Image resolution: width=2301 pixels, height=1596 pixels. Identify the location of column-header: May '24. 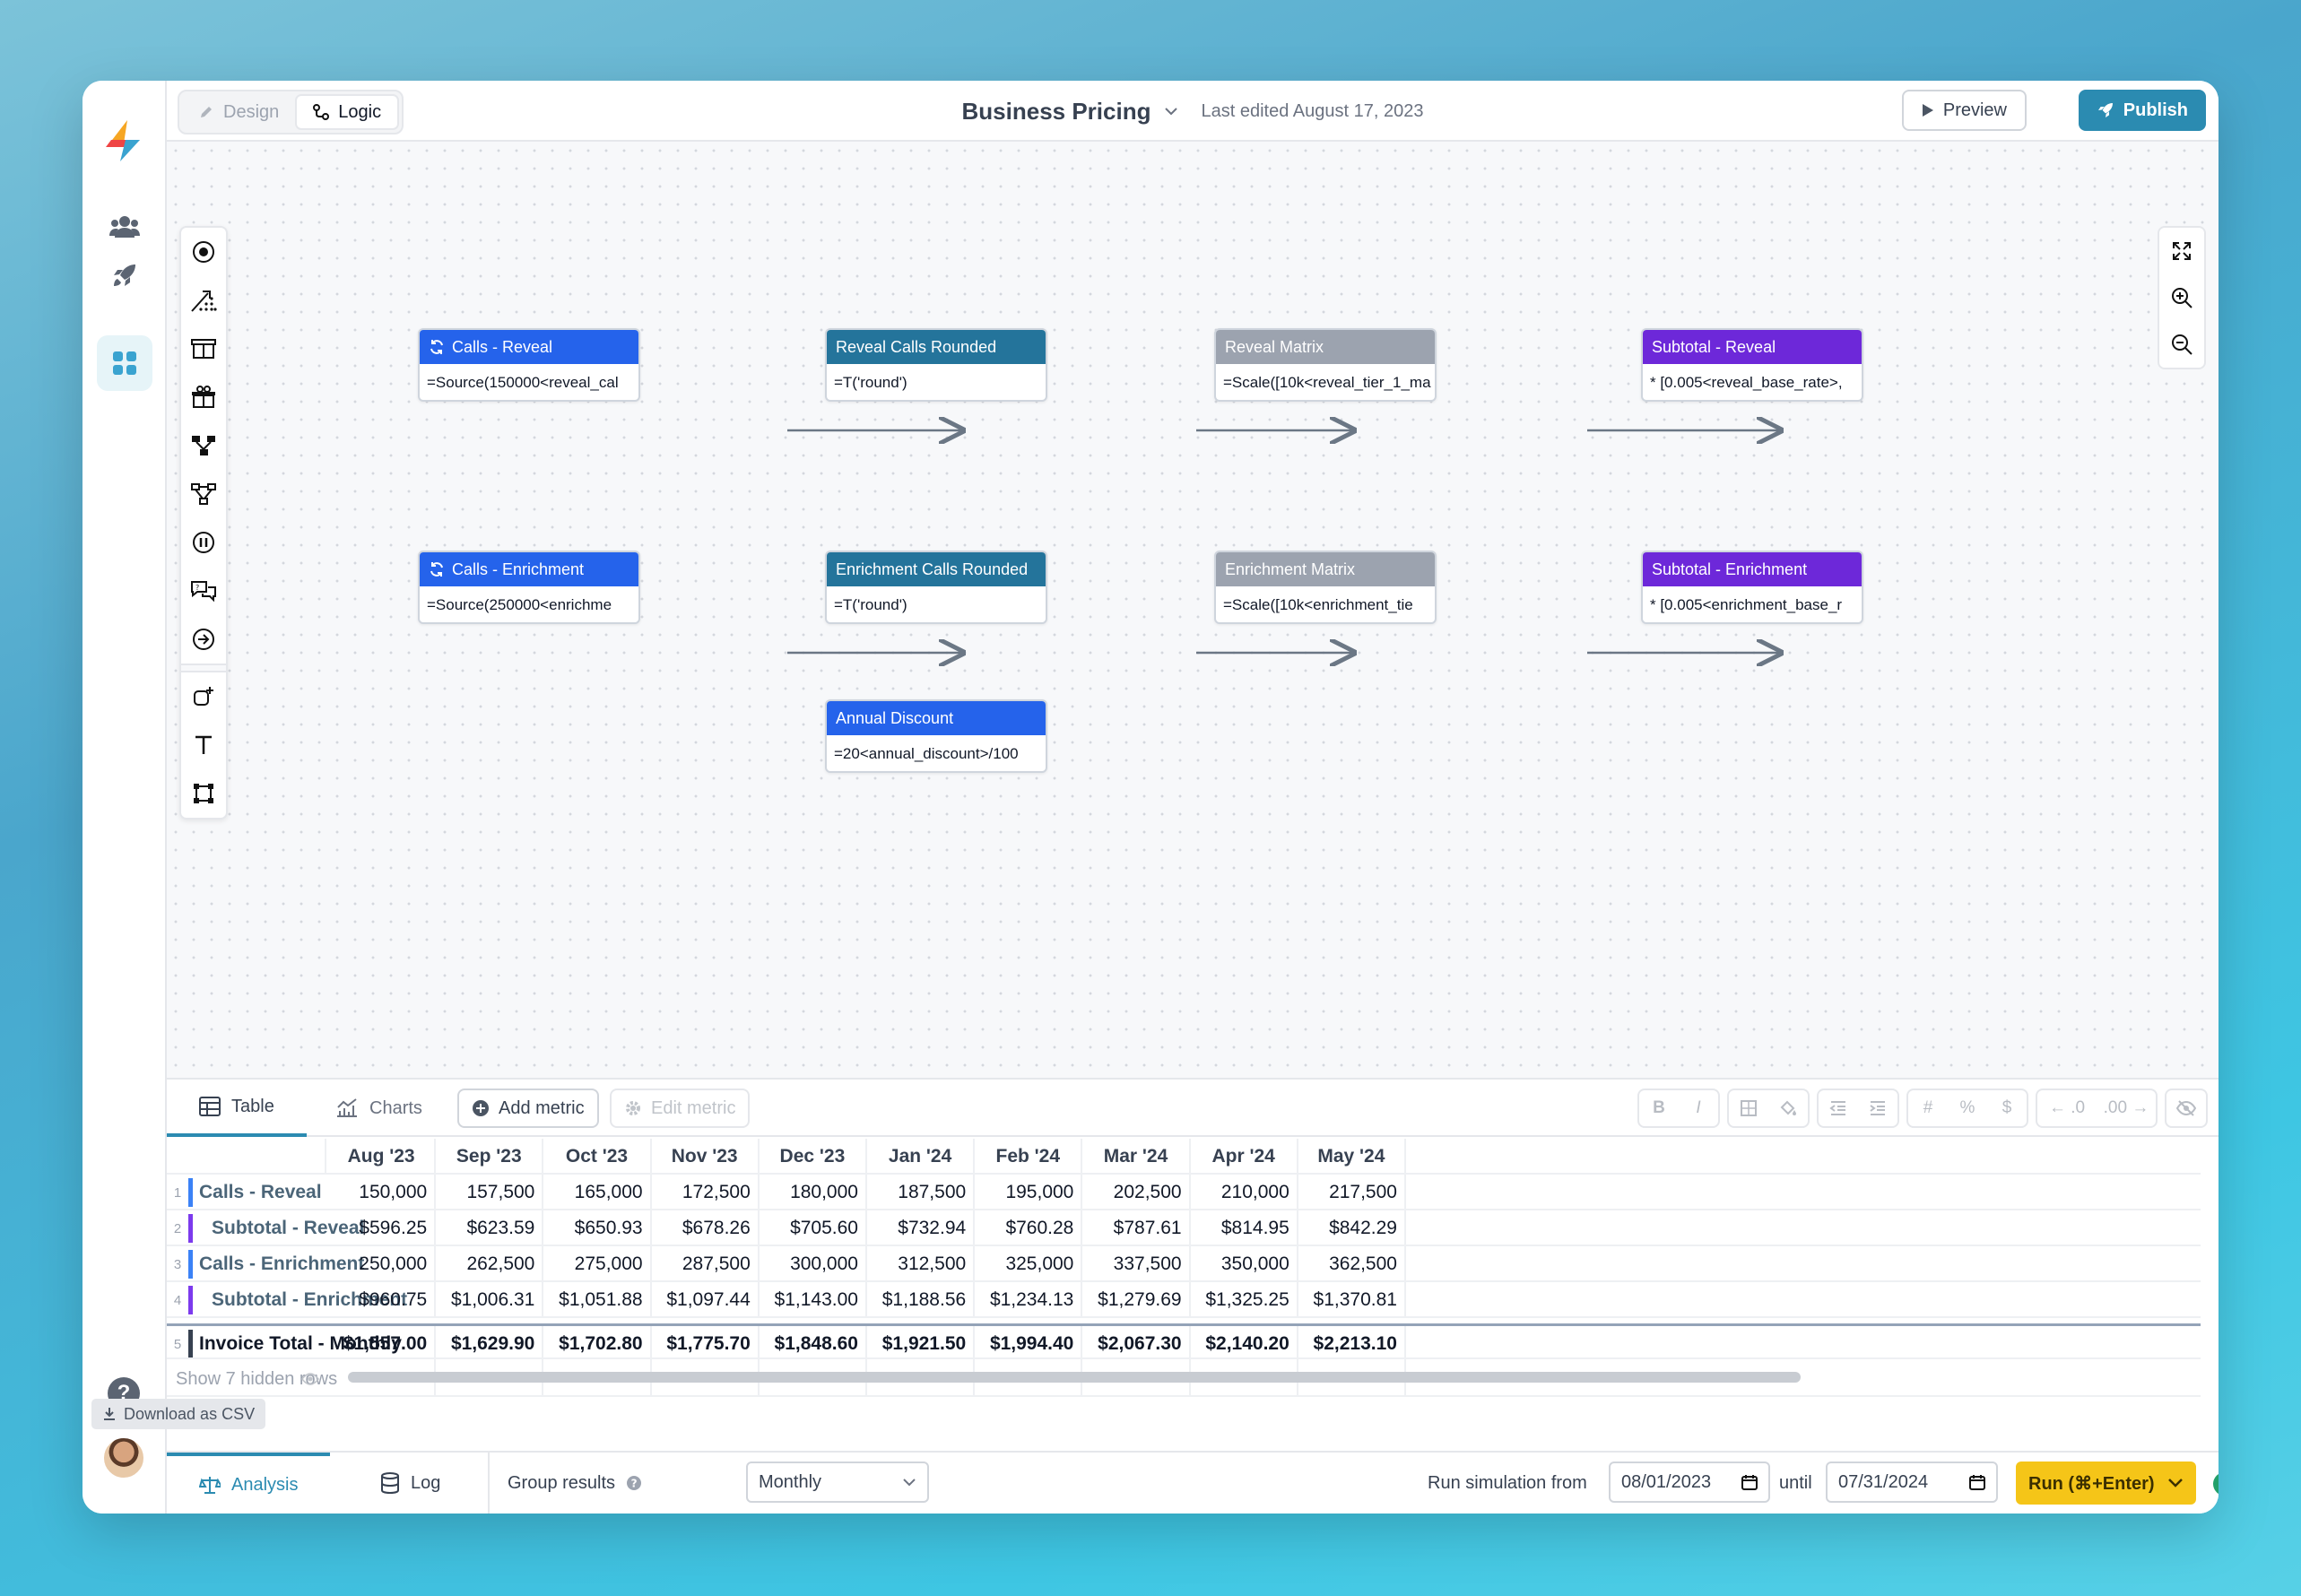
(1352, 1157).